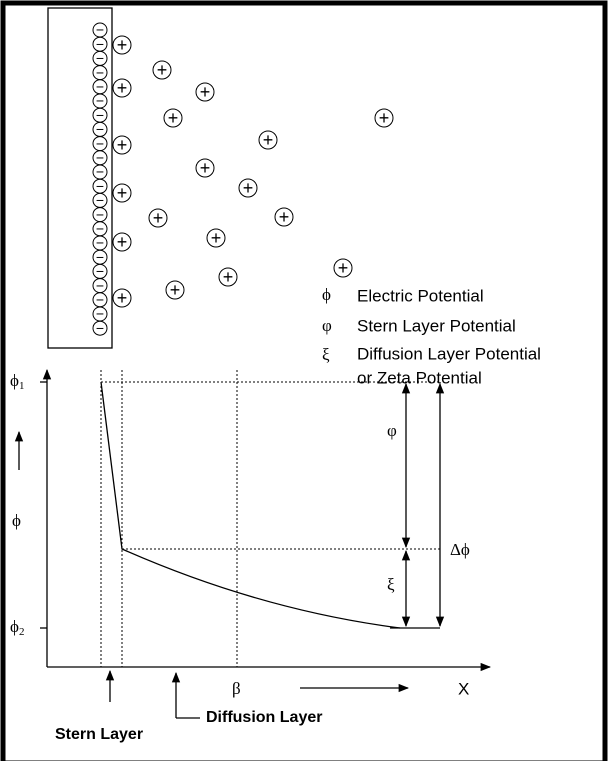 The image size is (610, 761). What do you see at coordinates (80, 178) in the screenshot?
I see `electrode` at bounding box center [80, 178].